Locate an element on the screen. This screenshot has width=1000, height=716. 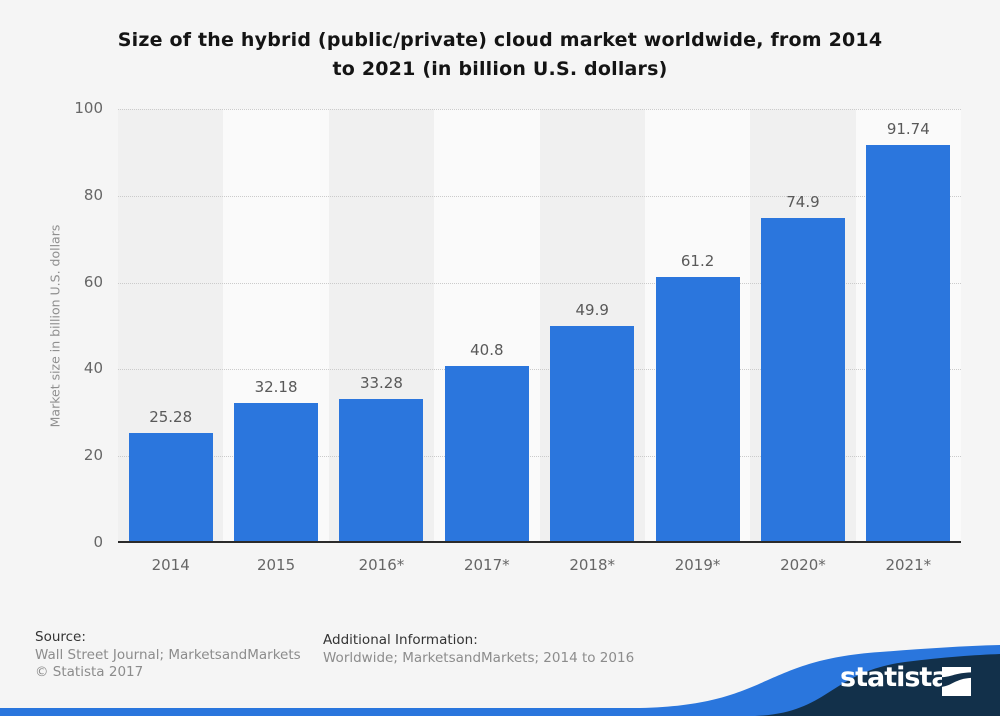
y-tick-label-20: 20 is located at coordinates (93, 455).